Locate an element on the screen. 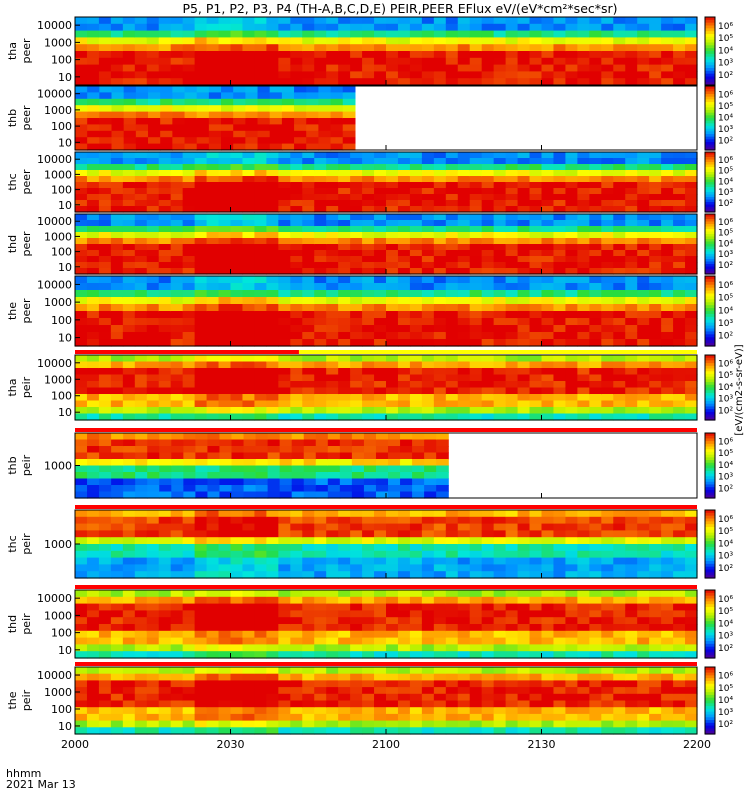  panel-label-product: peer is located at coordinates (26, 51).